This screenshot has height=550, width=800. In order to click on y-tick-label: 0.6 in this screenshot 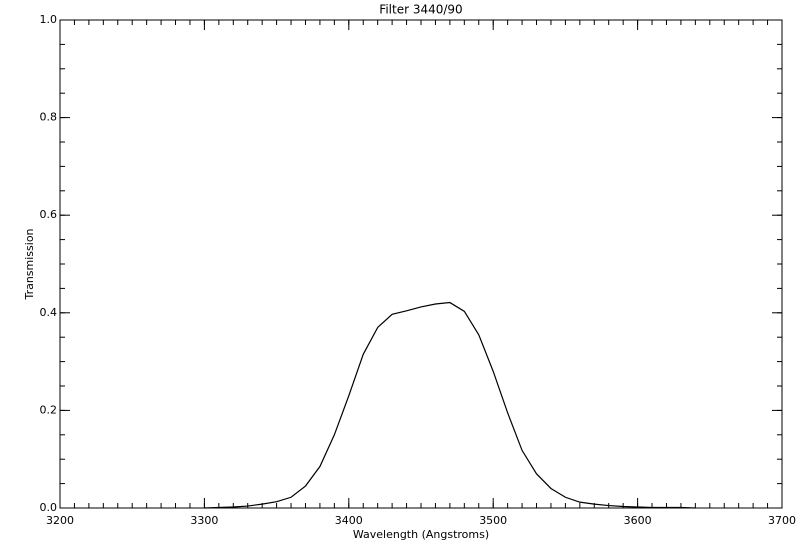, I will do `click(49, 214)`.